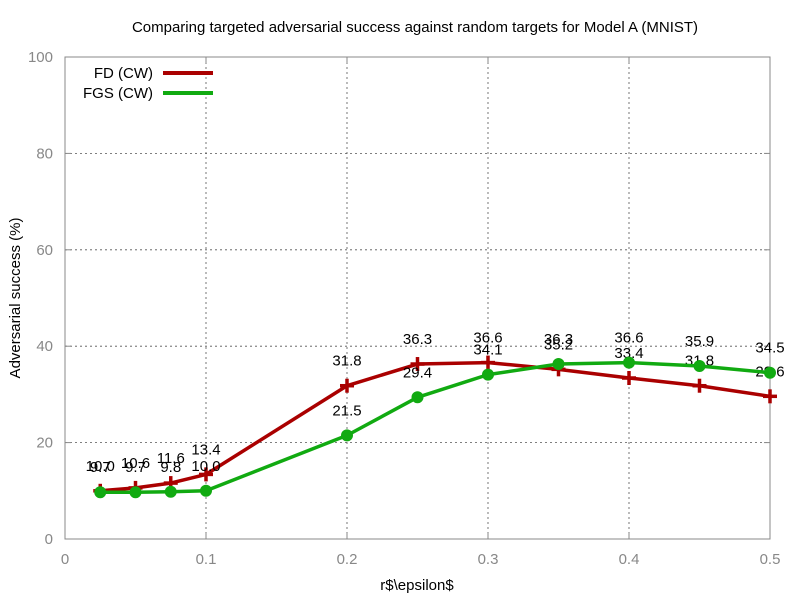 This screenshot has height=600, width=800. I want to click on data-label: 11.6, so click(171, 458).